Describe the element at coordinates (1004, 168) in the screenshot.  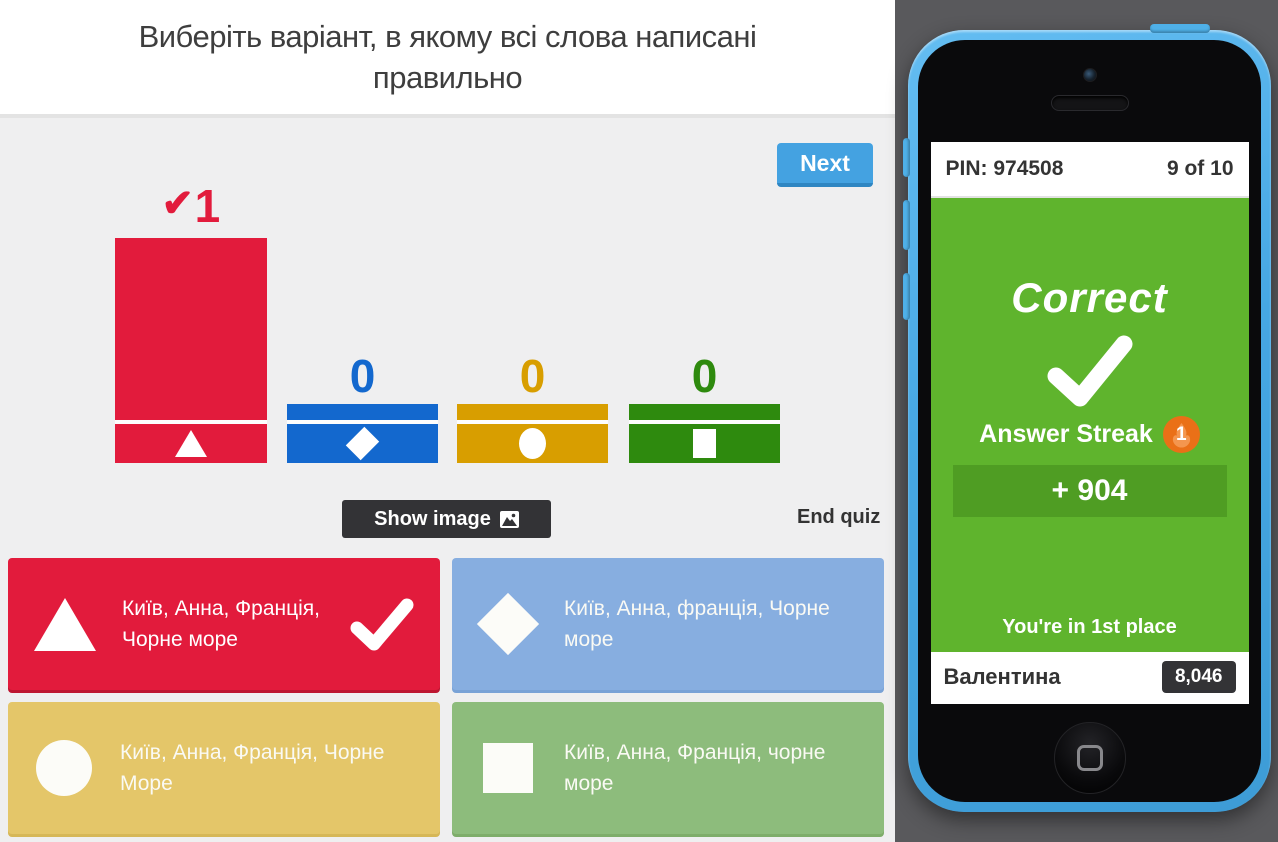
I see `game-pin: PIN: 974508` at that location.